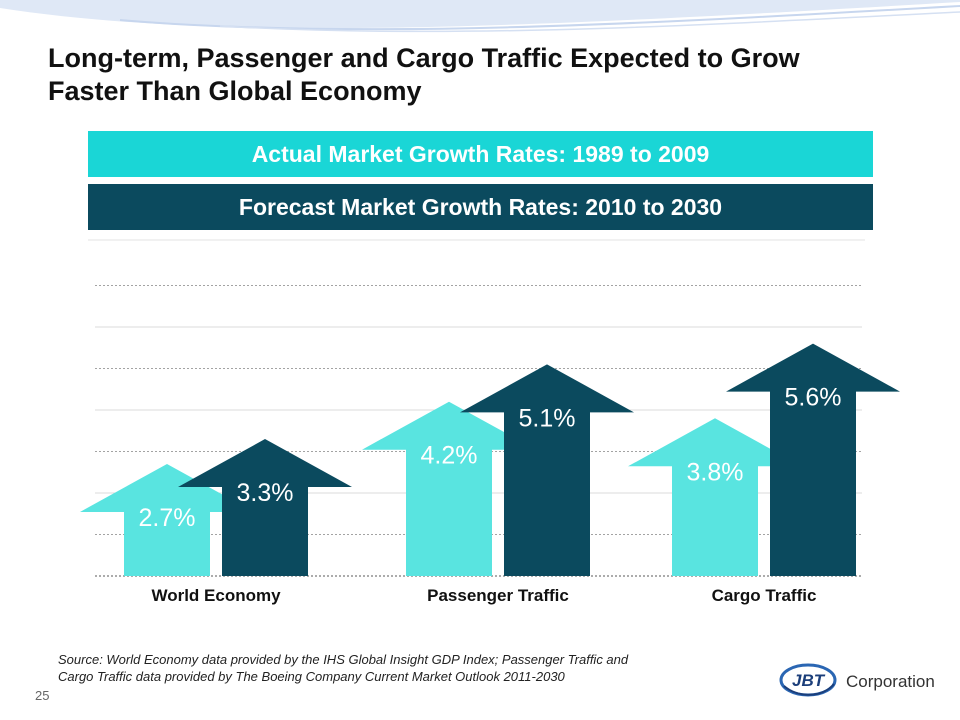 This screenshot has width=960, height=720. I want to click on slide-title-line-2: Faster Than Global Economy, so click(235, 90).